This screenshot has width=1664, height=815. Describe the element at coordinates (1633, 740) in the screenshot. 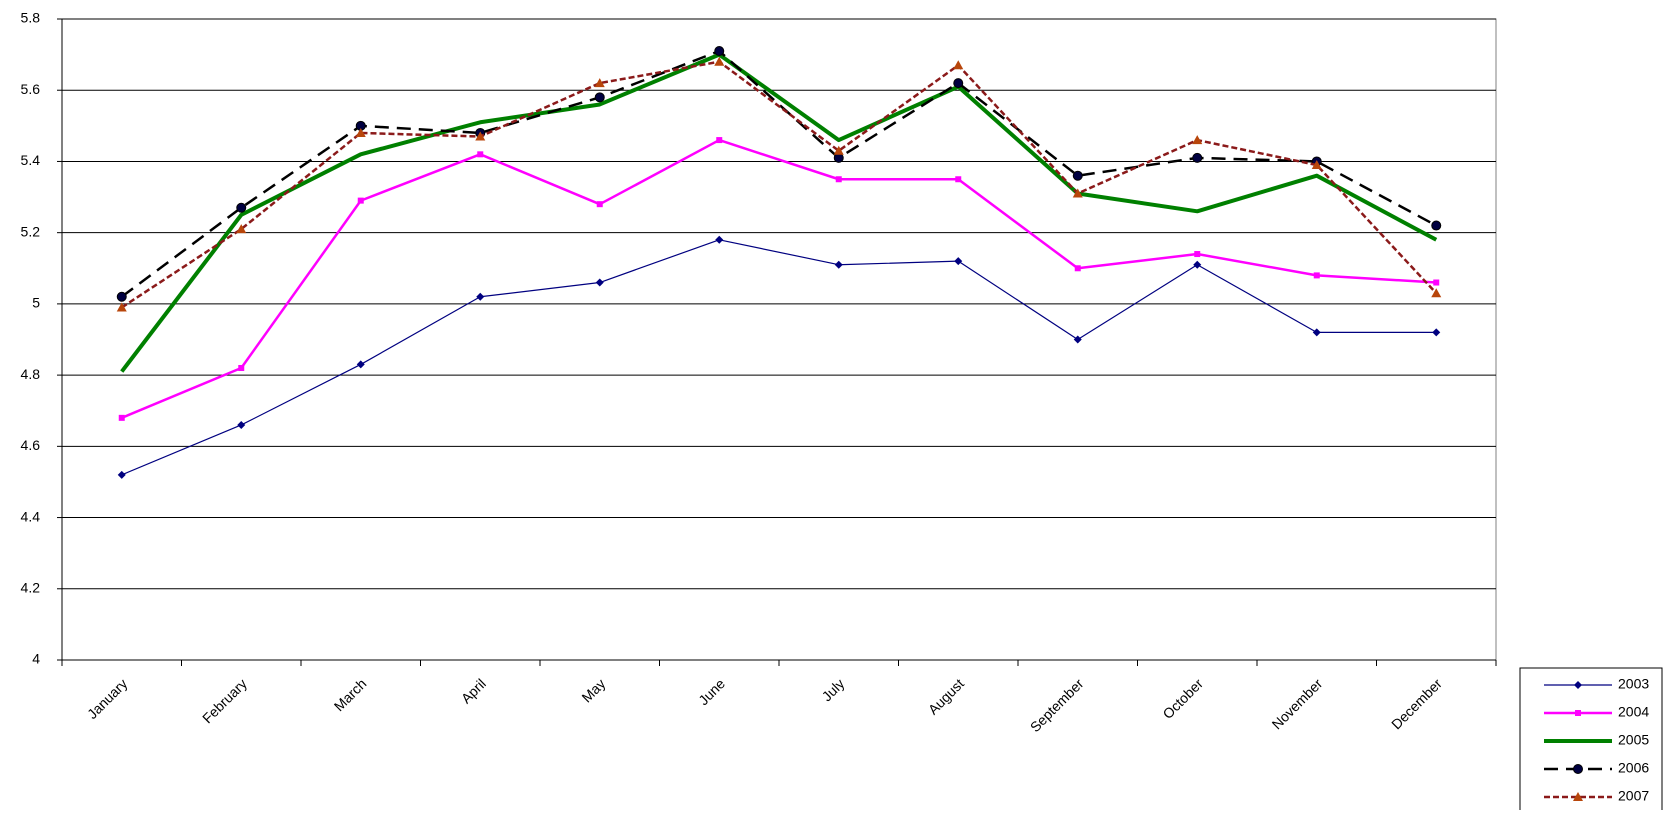

I see `legend-label: 2005` at that location.